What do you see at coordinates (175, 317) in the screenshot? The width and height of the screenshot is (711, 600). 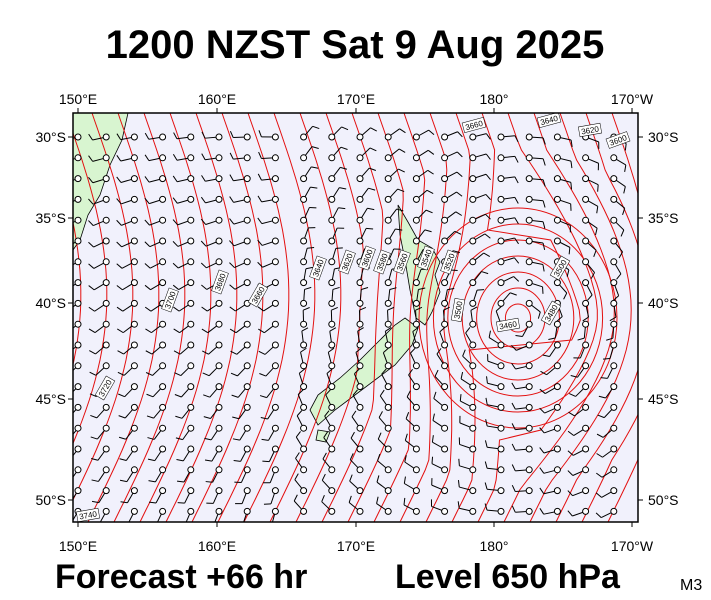 I see `height-contour` at bounding box center [175, 317].